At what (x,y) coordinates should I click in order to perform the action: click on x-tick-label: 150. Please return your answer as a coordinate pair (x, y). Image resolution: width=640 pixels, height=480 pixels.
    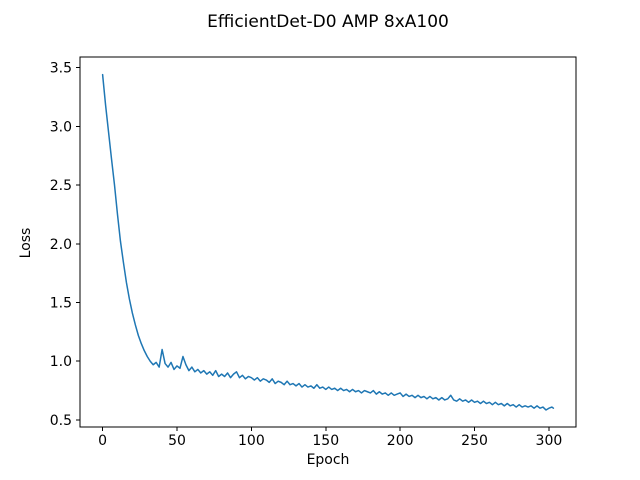
    Looking at the image, I should click on (325, 441).